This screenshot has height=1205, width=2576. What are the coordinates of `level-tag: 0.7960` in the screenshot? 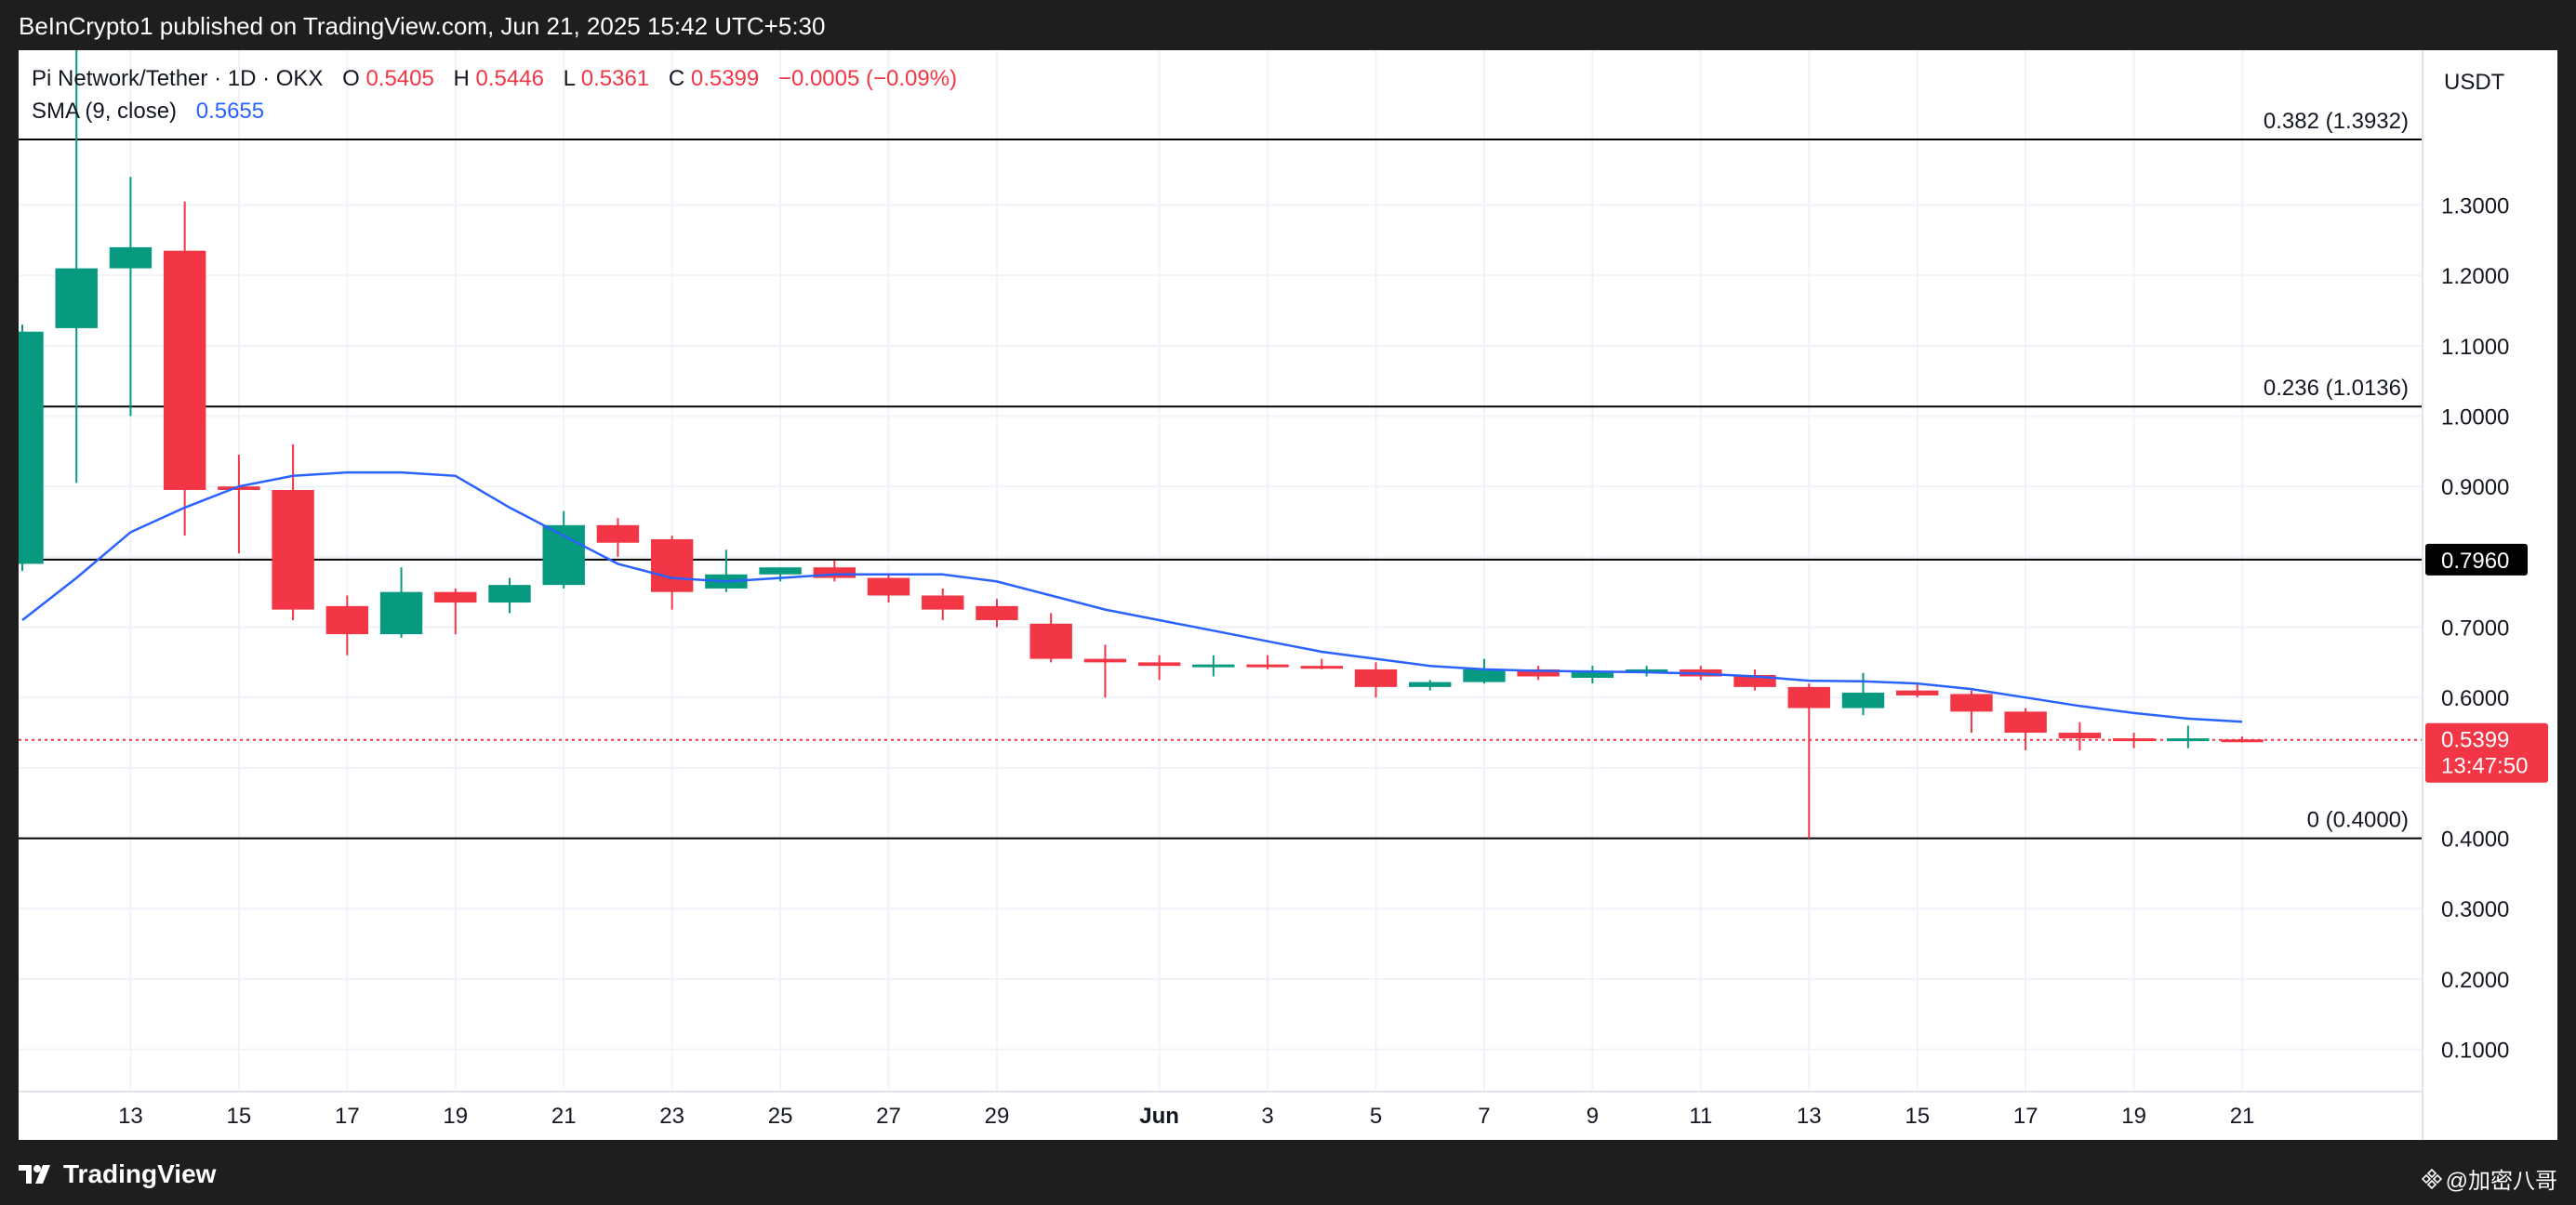 It's located at (2476, 559).